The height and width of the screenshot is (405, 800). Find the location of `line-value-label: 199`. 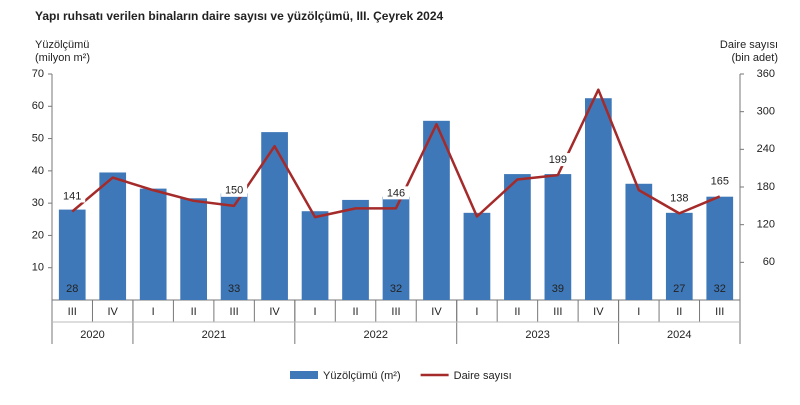

line-value-label: 199 is located at coordinates (558, 160).